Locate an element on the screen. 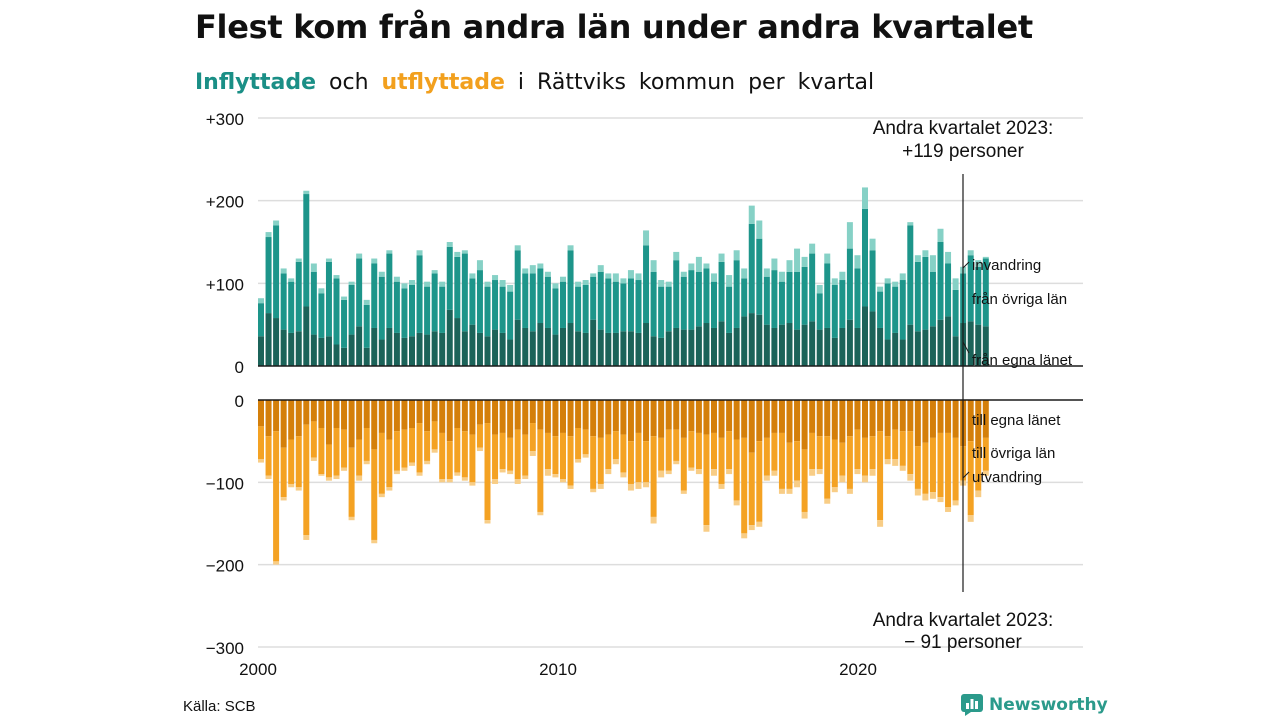 The width and height of the screenshot is (1280, 720). brand: Newsworthy is located at coordinates (1034, 705).